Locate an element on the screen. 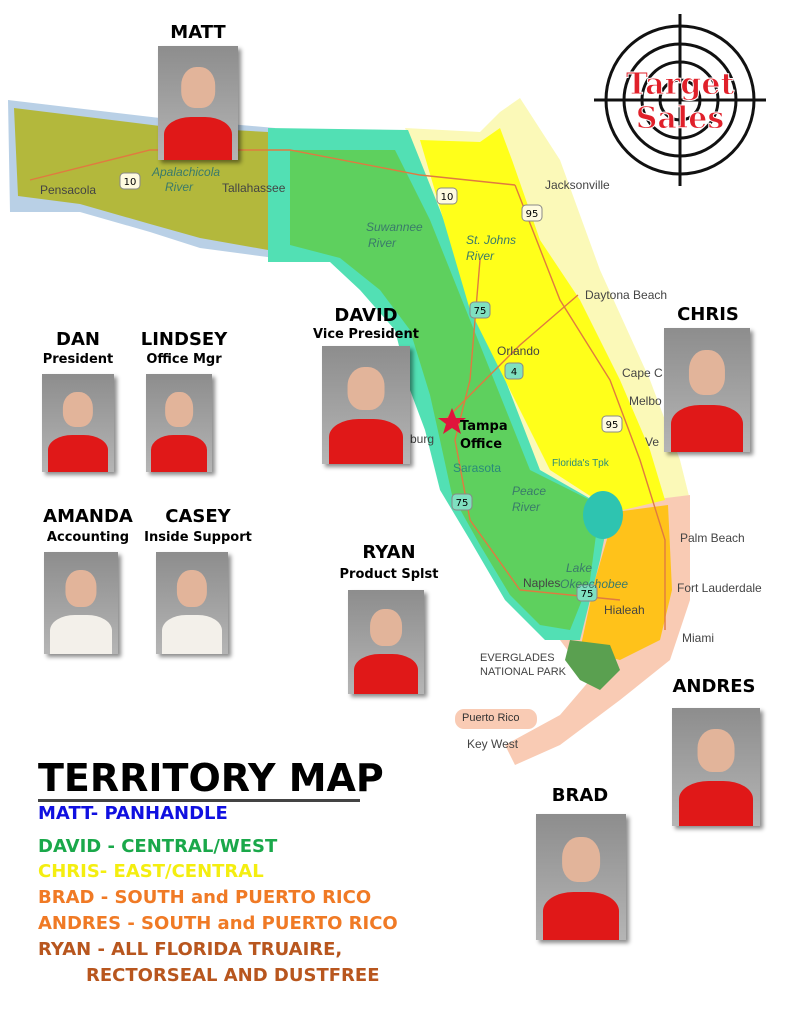 This screenshot has width=786, height=1024. person-role-casey: Inside Support is located at coordinates (198, 537).